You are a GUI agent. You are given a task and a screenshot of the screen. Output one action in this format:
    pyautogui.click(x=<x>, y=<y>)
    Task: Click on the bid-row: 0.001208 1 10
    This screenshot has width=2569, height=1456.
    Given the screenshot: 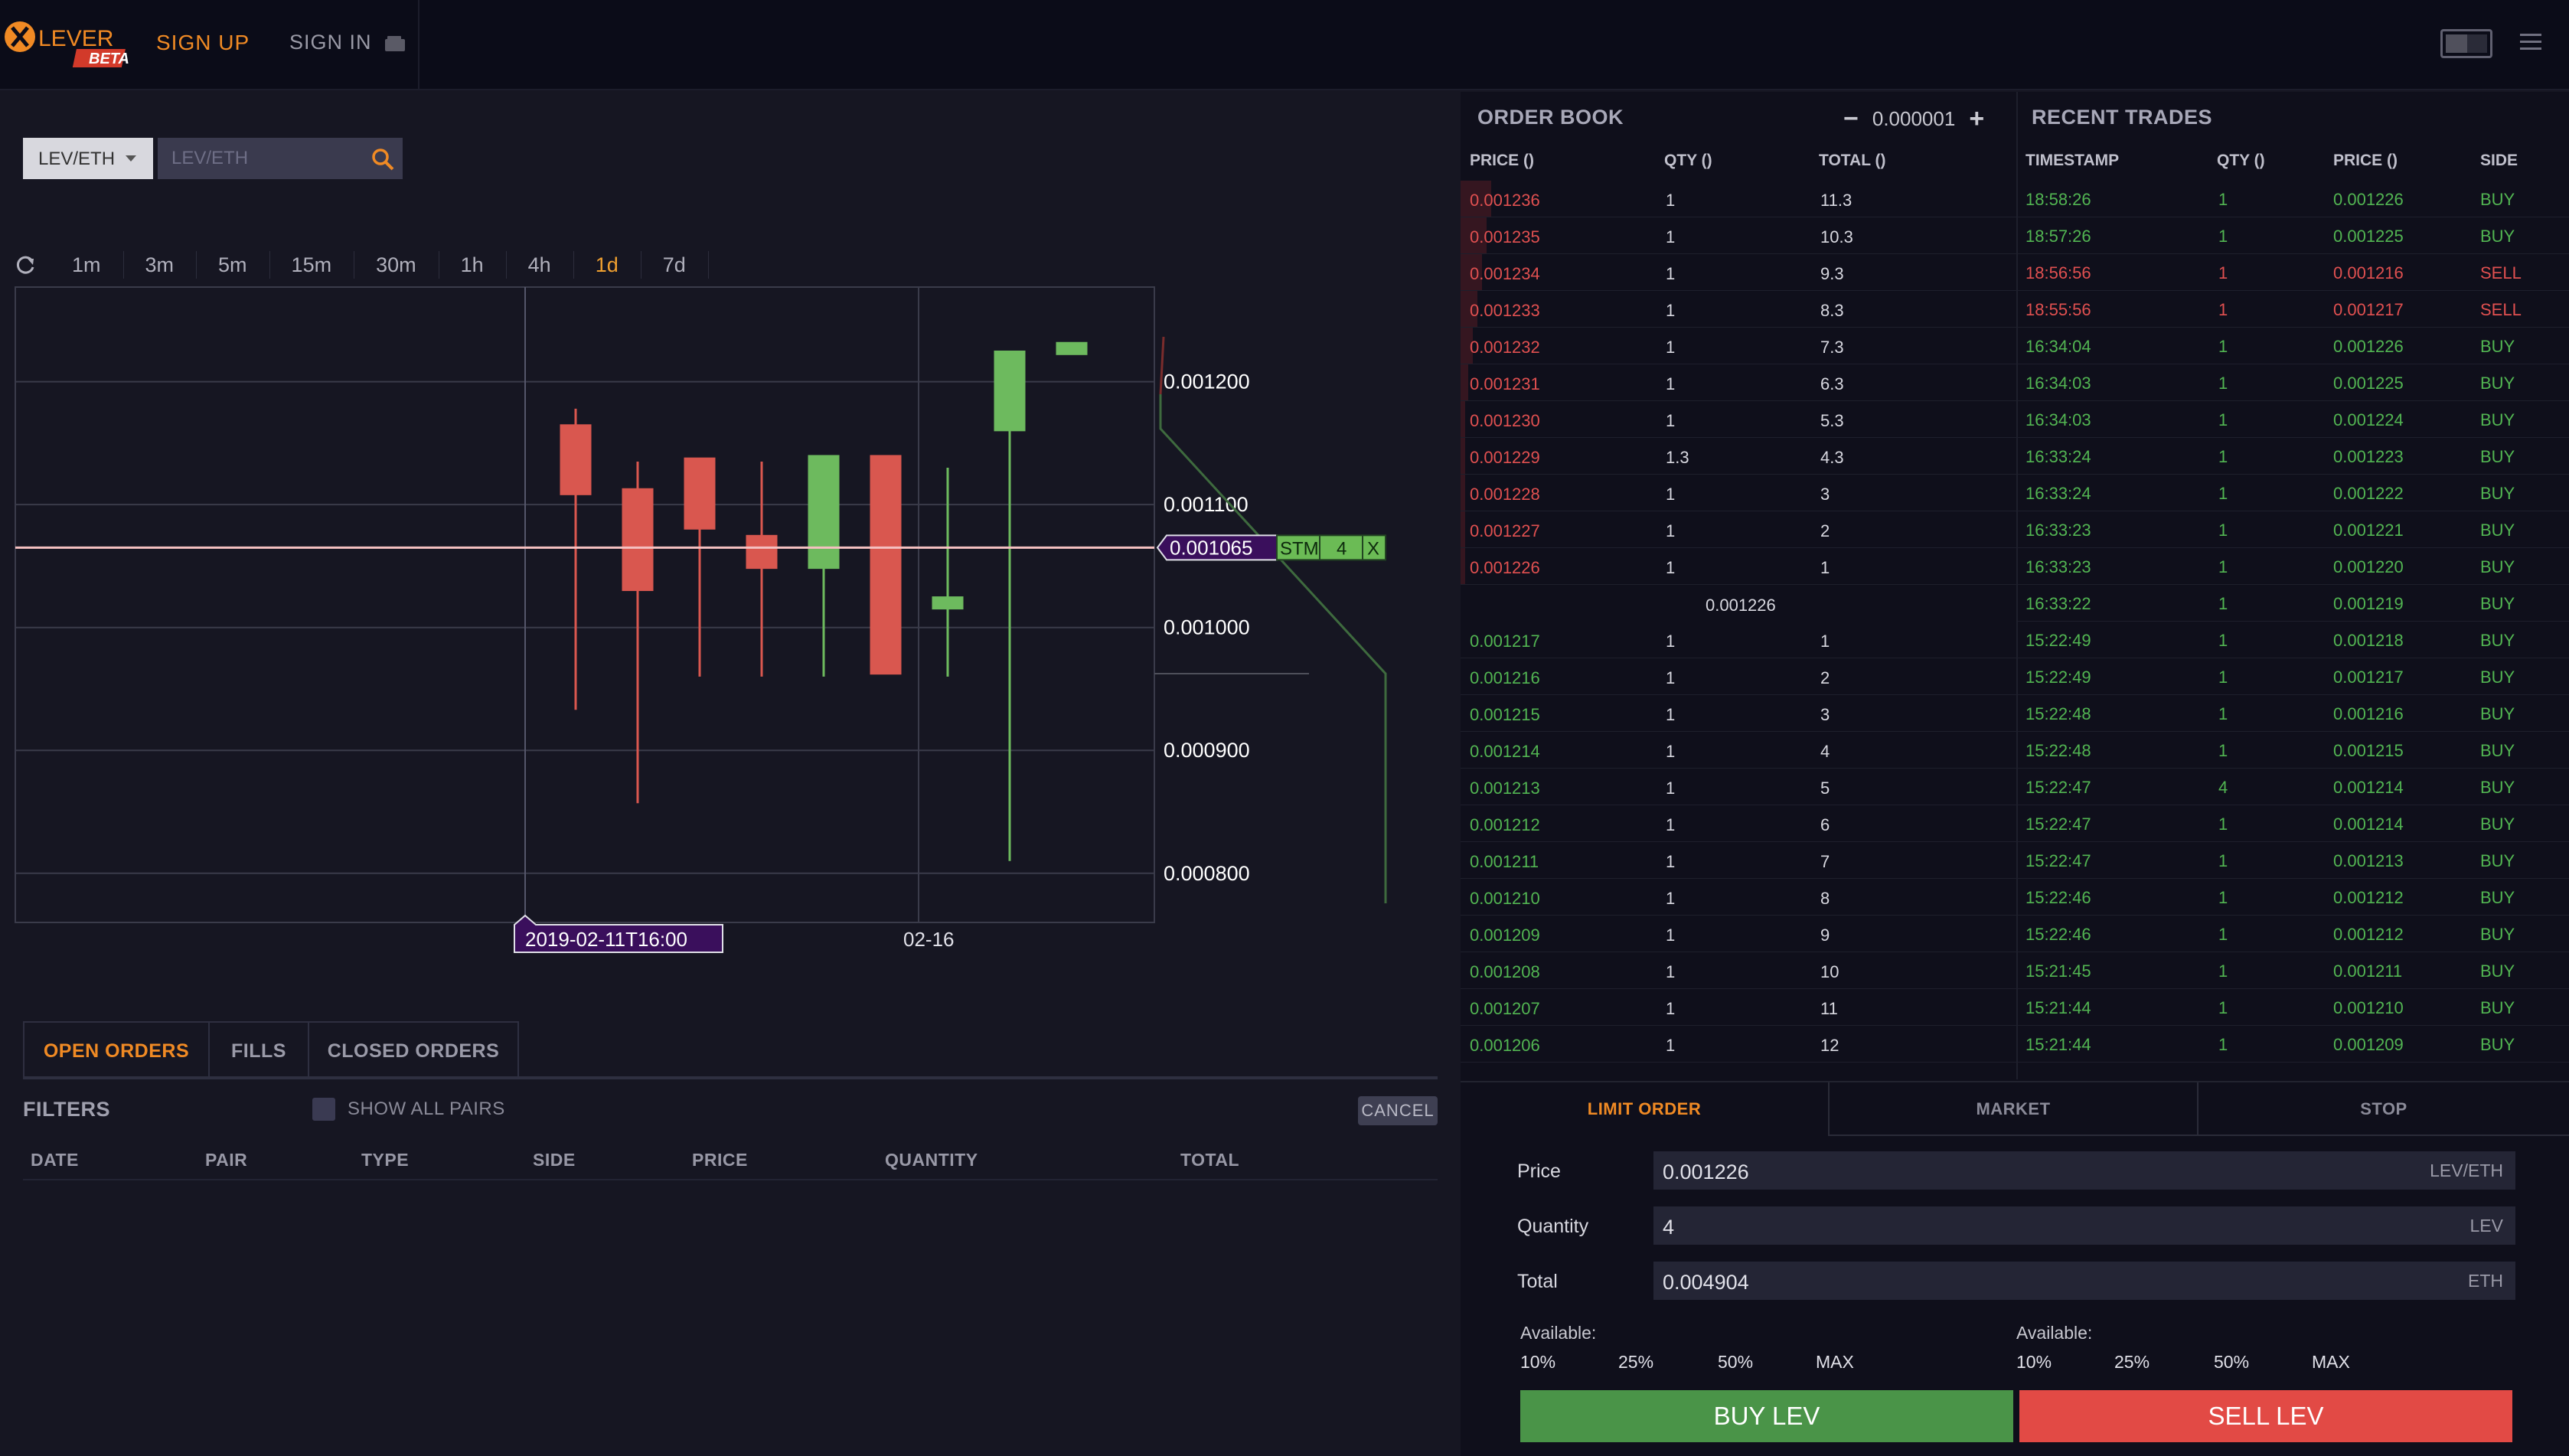 What is the action you would take?
    pyautogui.click(x=1738, y=970)
    